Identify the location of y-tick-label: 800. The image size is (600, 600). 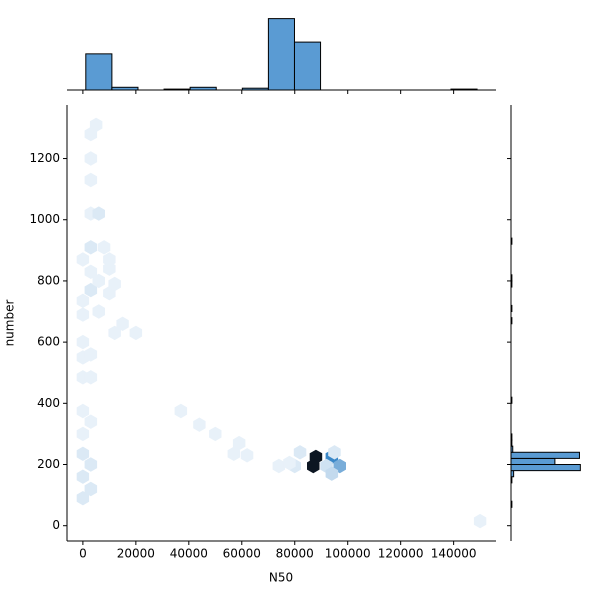
(48, 280).